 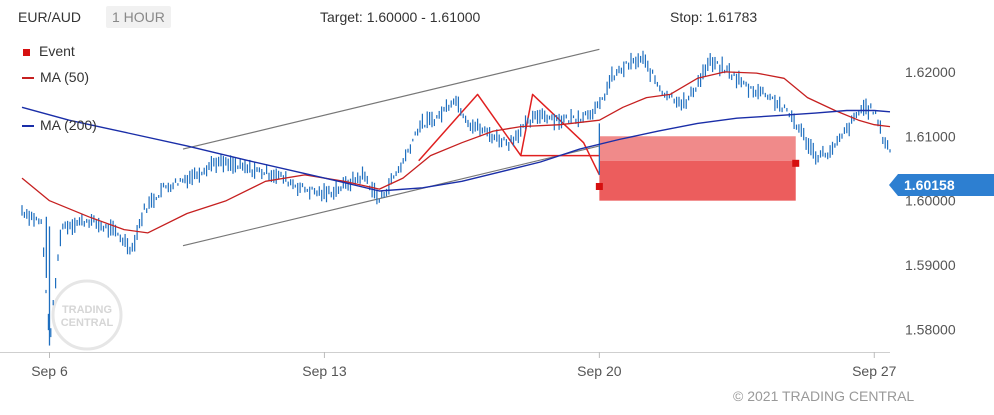 I want to click on ma50-swatch, so click(x=28, y=78).